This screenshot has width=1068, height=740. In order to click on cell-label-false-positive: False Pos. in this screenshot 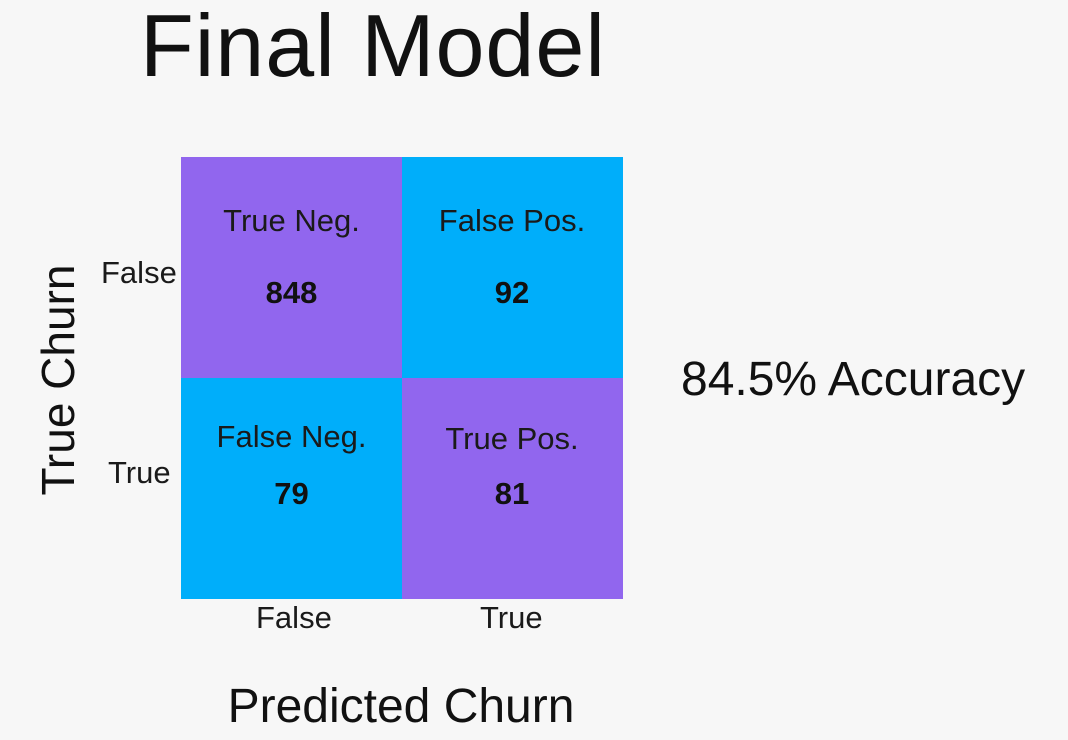, I will do `click(512, 220)`.